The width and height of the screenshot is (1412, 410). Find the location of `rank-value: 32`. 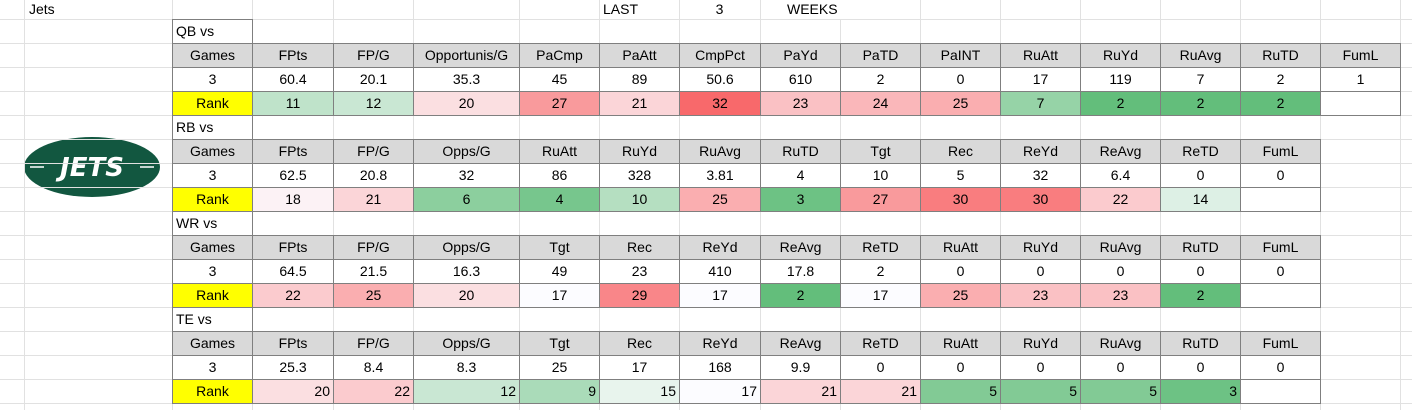

rank-value: 32 is located at coordinates (720, 103).